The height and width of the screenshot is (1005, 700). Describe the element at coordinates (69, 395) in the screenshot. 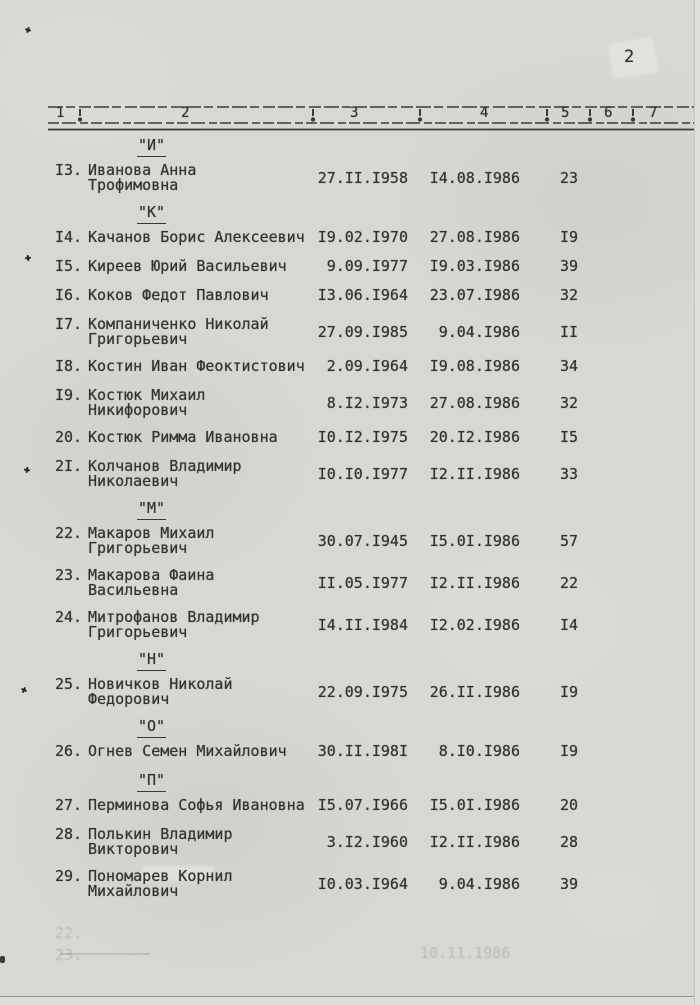

I see `entry-number: I9.` at that location.